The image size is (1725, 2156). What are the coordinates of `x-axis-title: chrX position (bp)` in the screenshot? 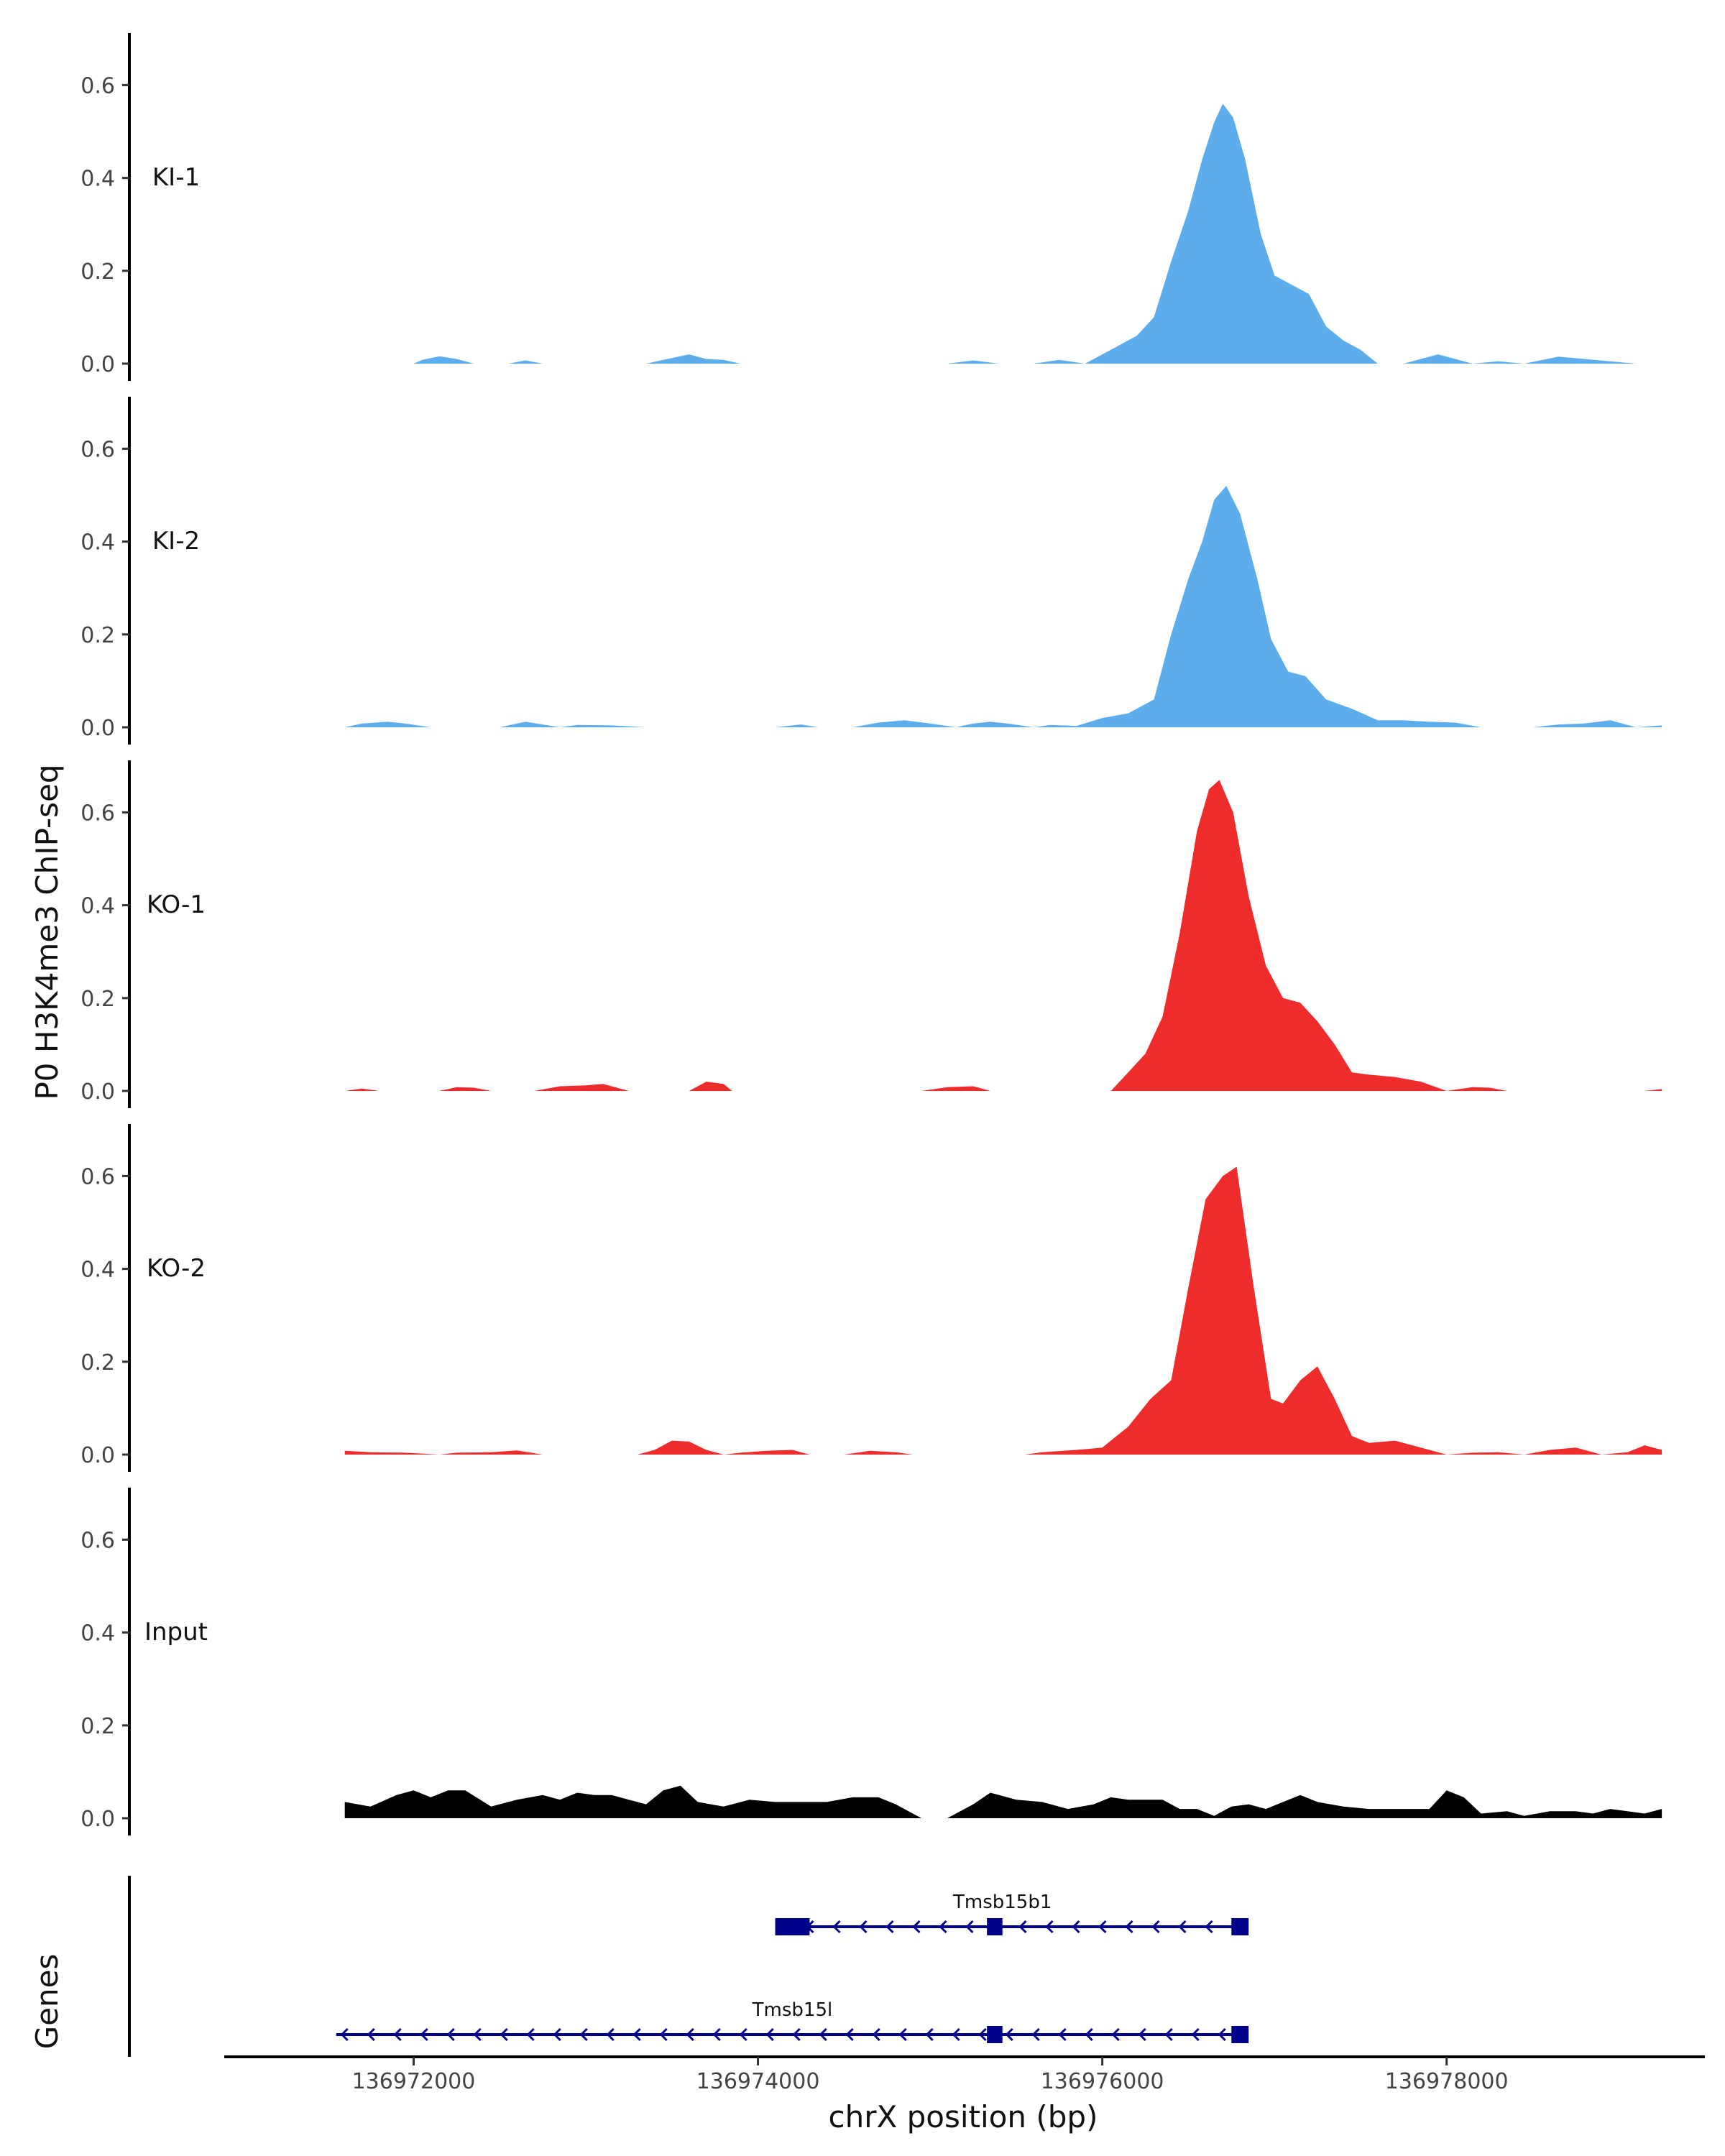 It's located at (963, 2116).